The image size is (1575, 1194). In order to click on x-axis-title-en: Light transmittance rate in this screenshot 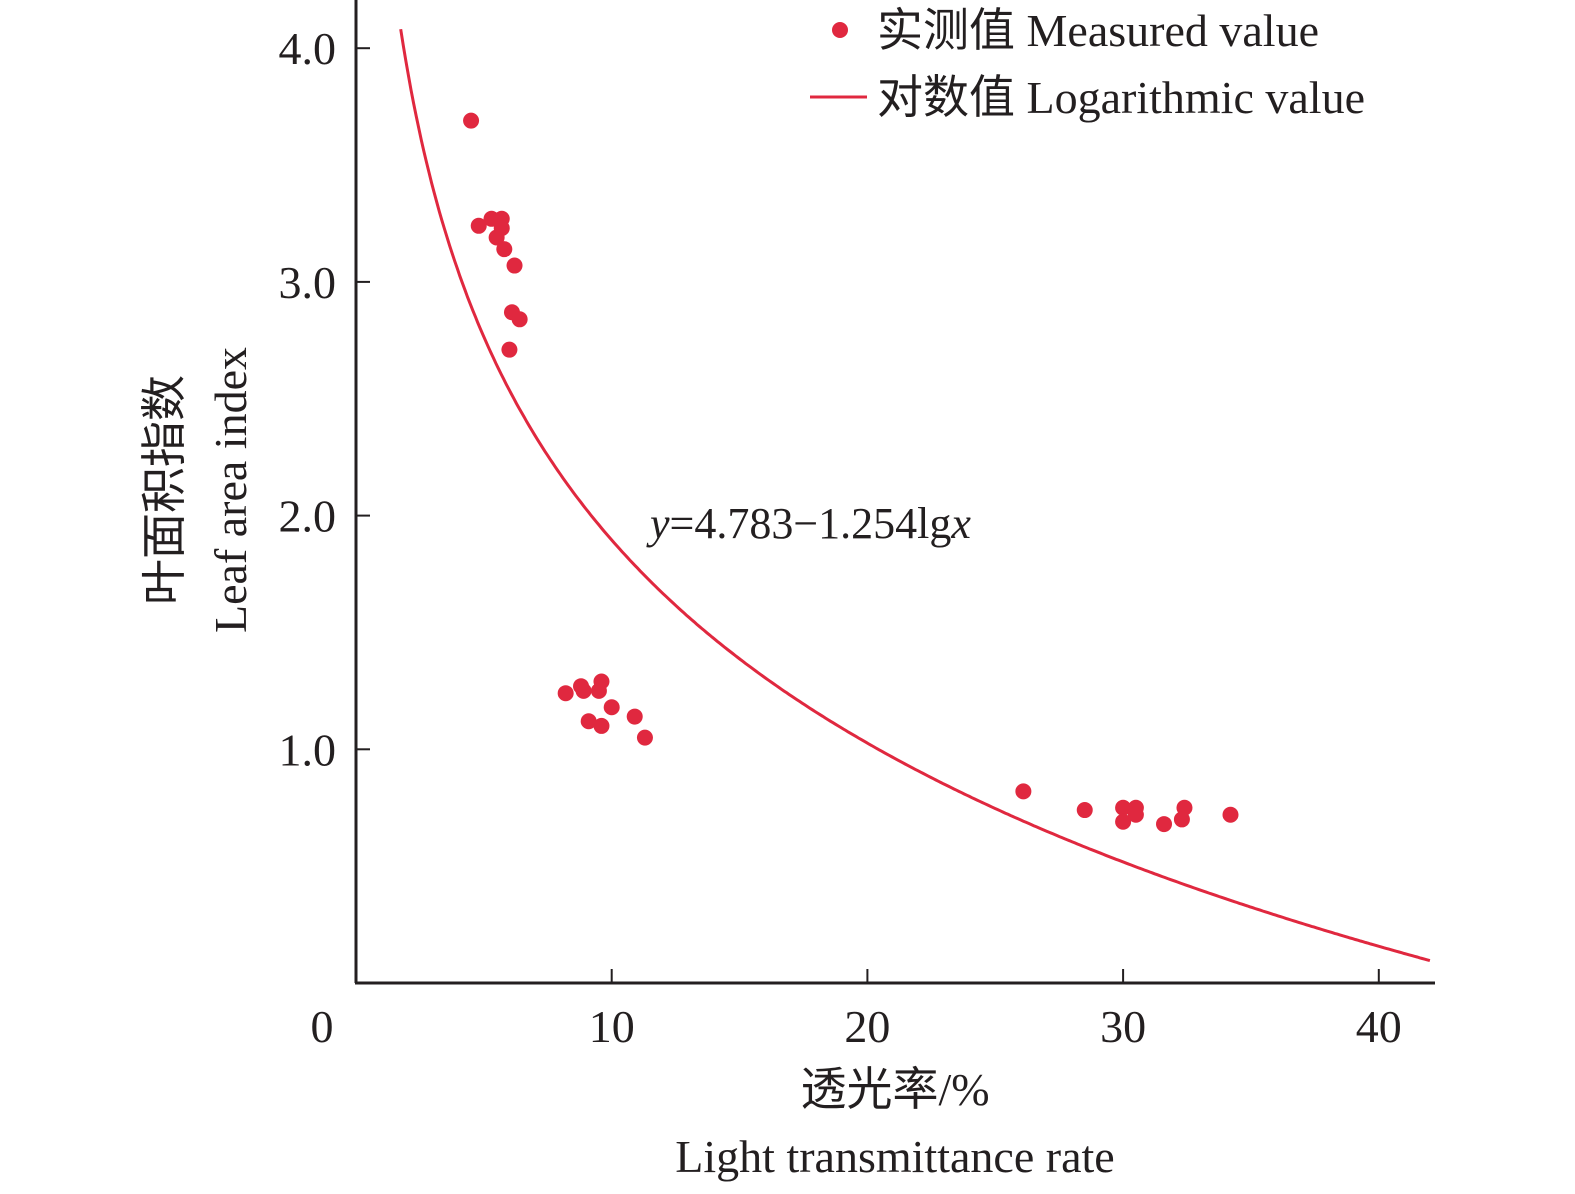, I will do `click(894, 1156)`.